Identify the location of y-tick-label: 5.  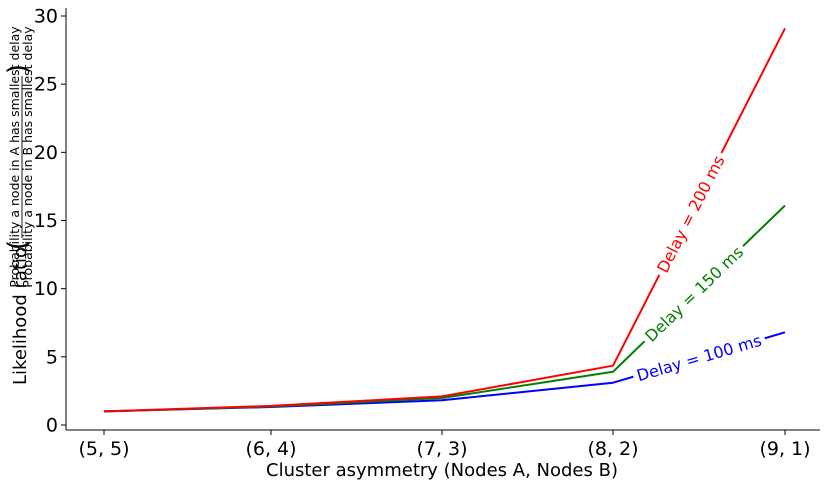
(52, 357).